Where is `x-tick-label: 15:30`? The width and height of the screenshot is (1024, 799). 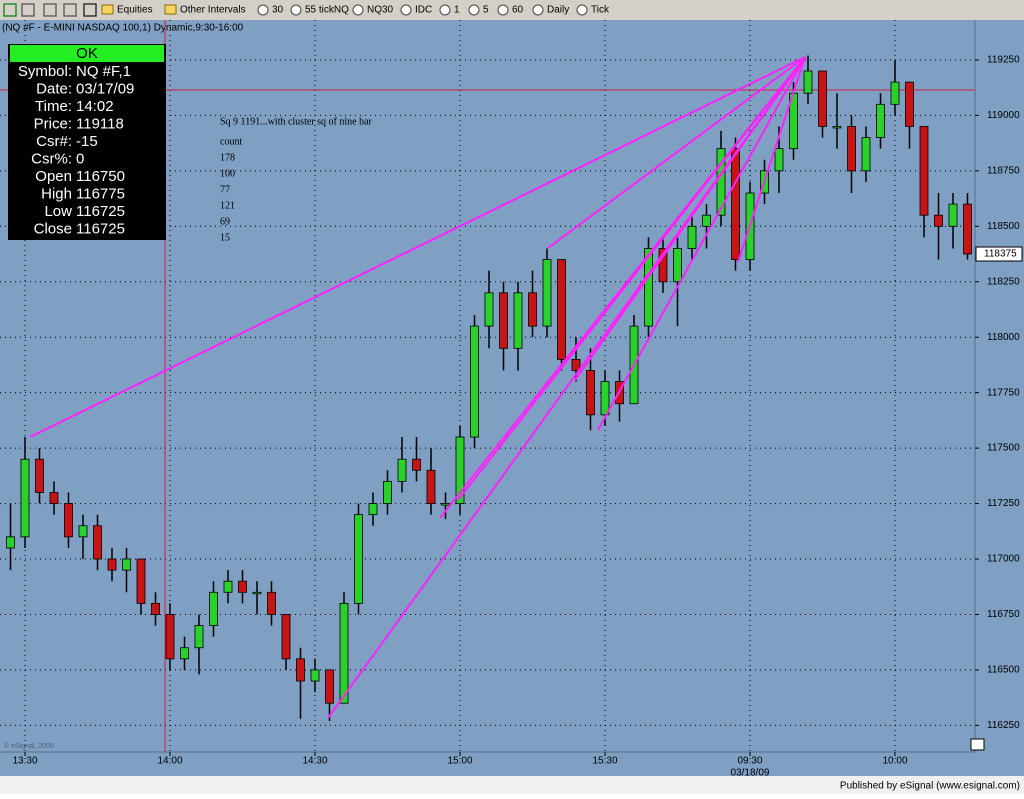 x-tick-label: 15:30 is located at coordinates (604, 761).